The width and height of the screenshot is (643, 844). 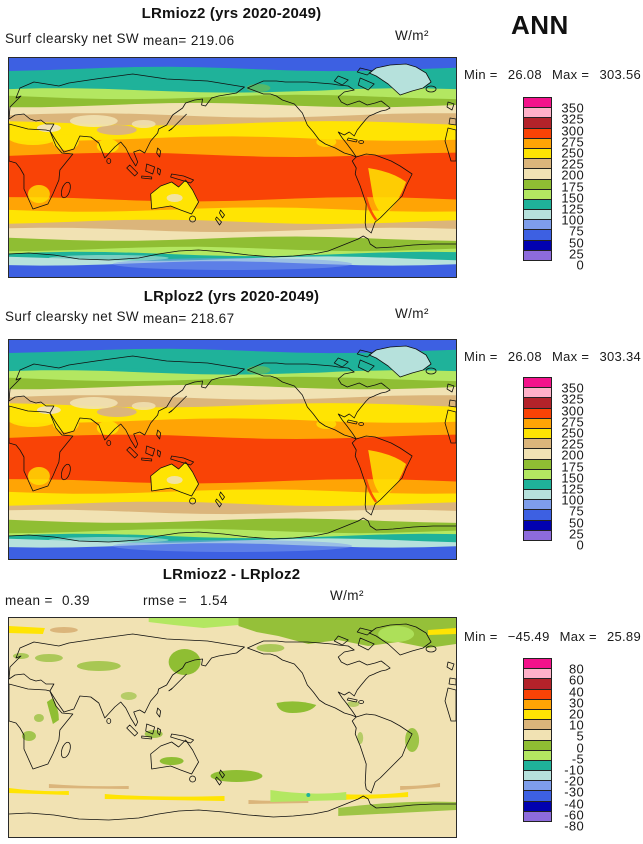 What do you see at coordinates (72, 38) in the screenshot?
I see `panel1-field-label: Surf clearsky net SW` at bounding box center [72, 38].